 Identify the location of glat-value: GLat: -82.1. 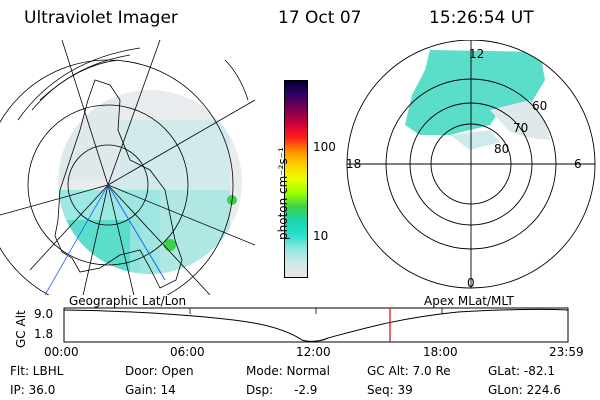
(521, 371).